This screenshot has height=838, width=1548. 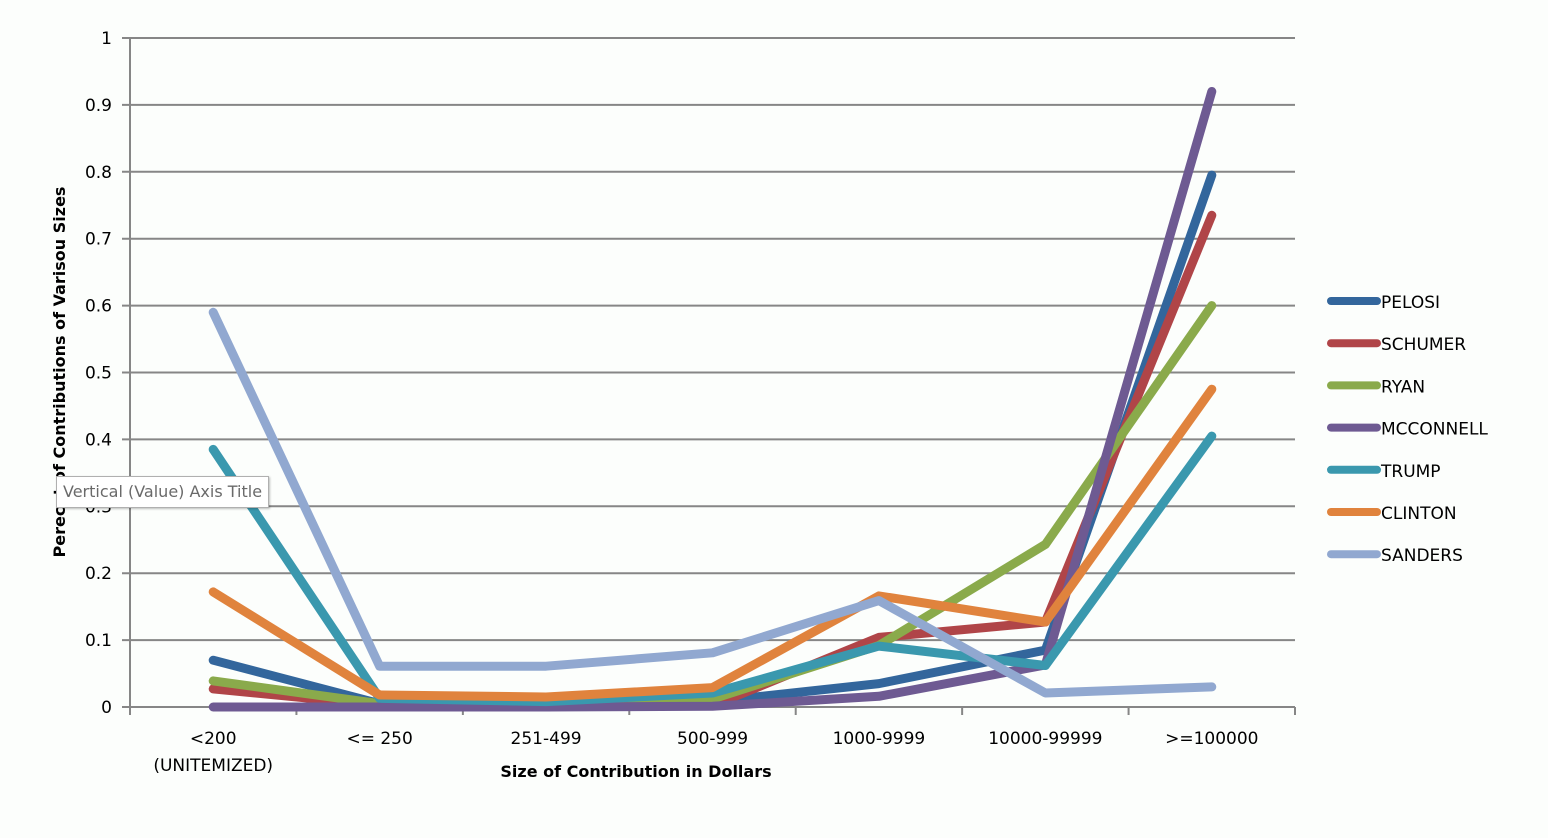 What do you see at coordinates (106, 708) in the screenshot?
I see `y-tick-label: 0` at bounding box center [106, 708].